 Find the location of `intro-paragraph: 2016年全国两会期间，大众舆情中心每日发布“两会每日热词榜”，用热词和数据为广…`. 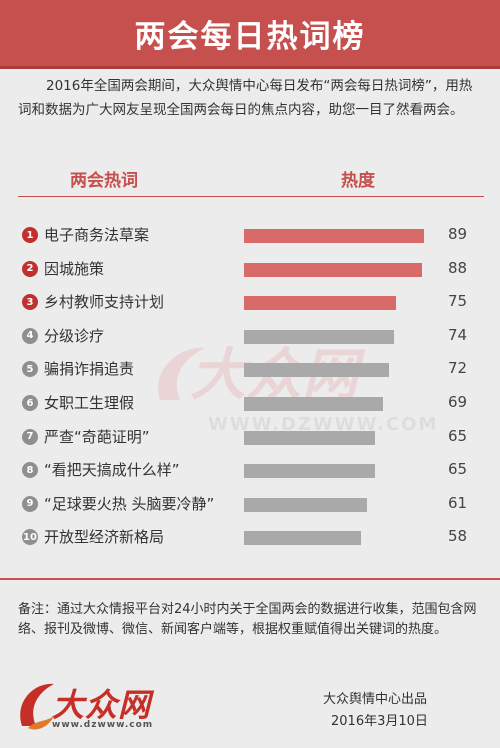

intro-paragraph: 2016年全国两会期间，大众舆情中心每日发布“两会每日热词榜”，用热词和数据为广… is located at coordinates (245, 98).